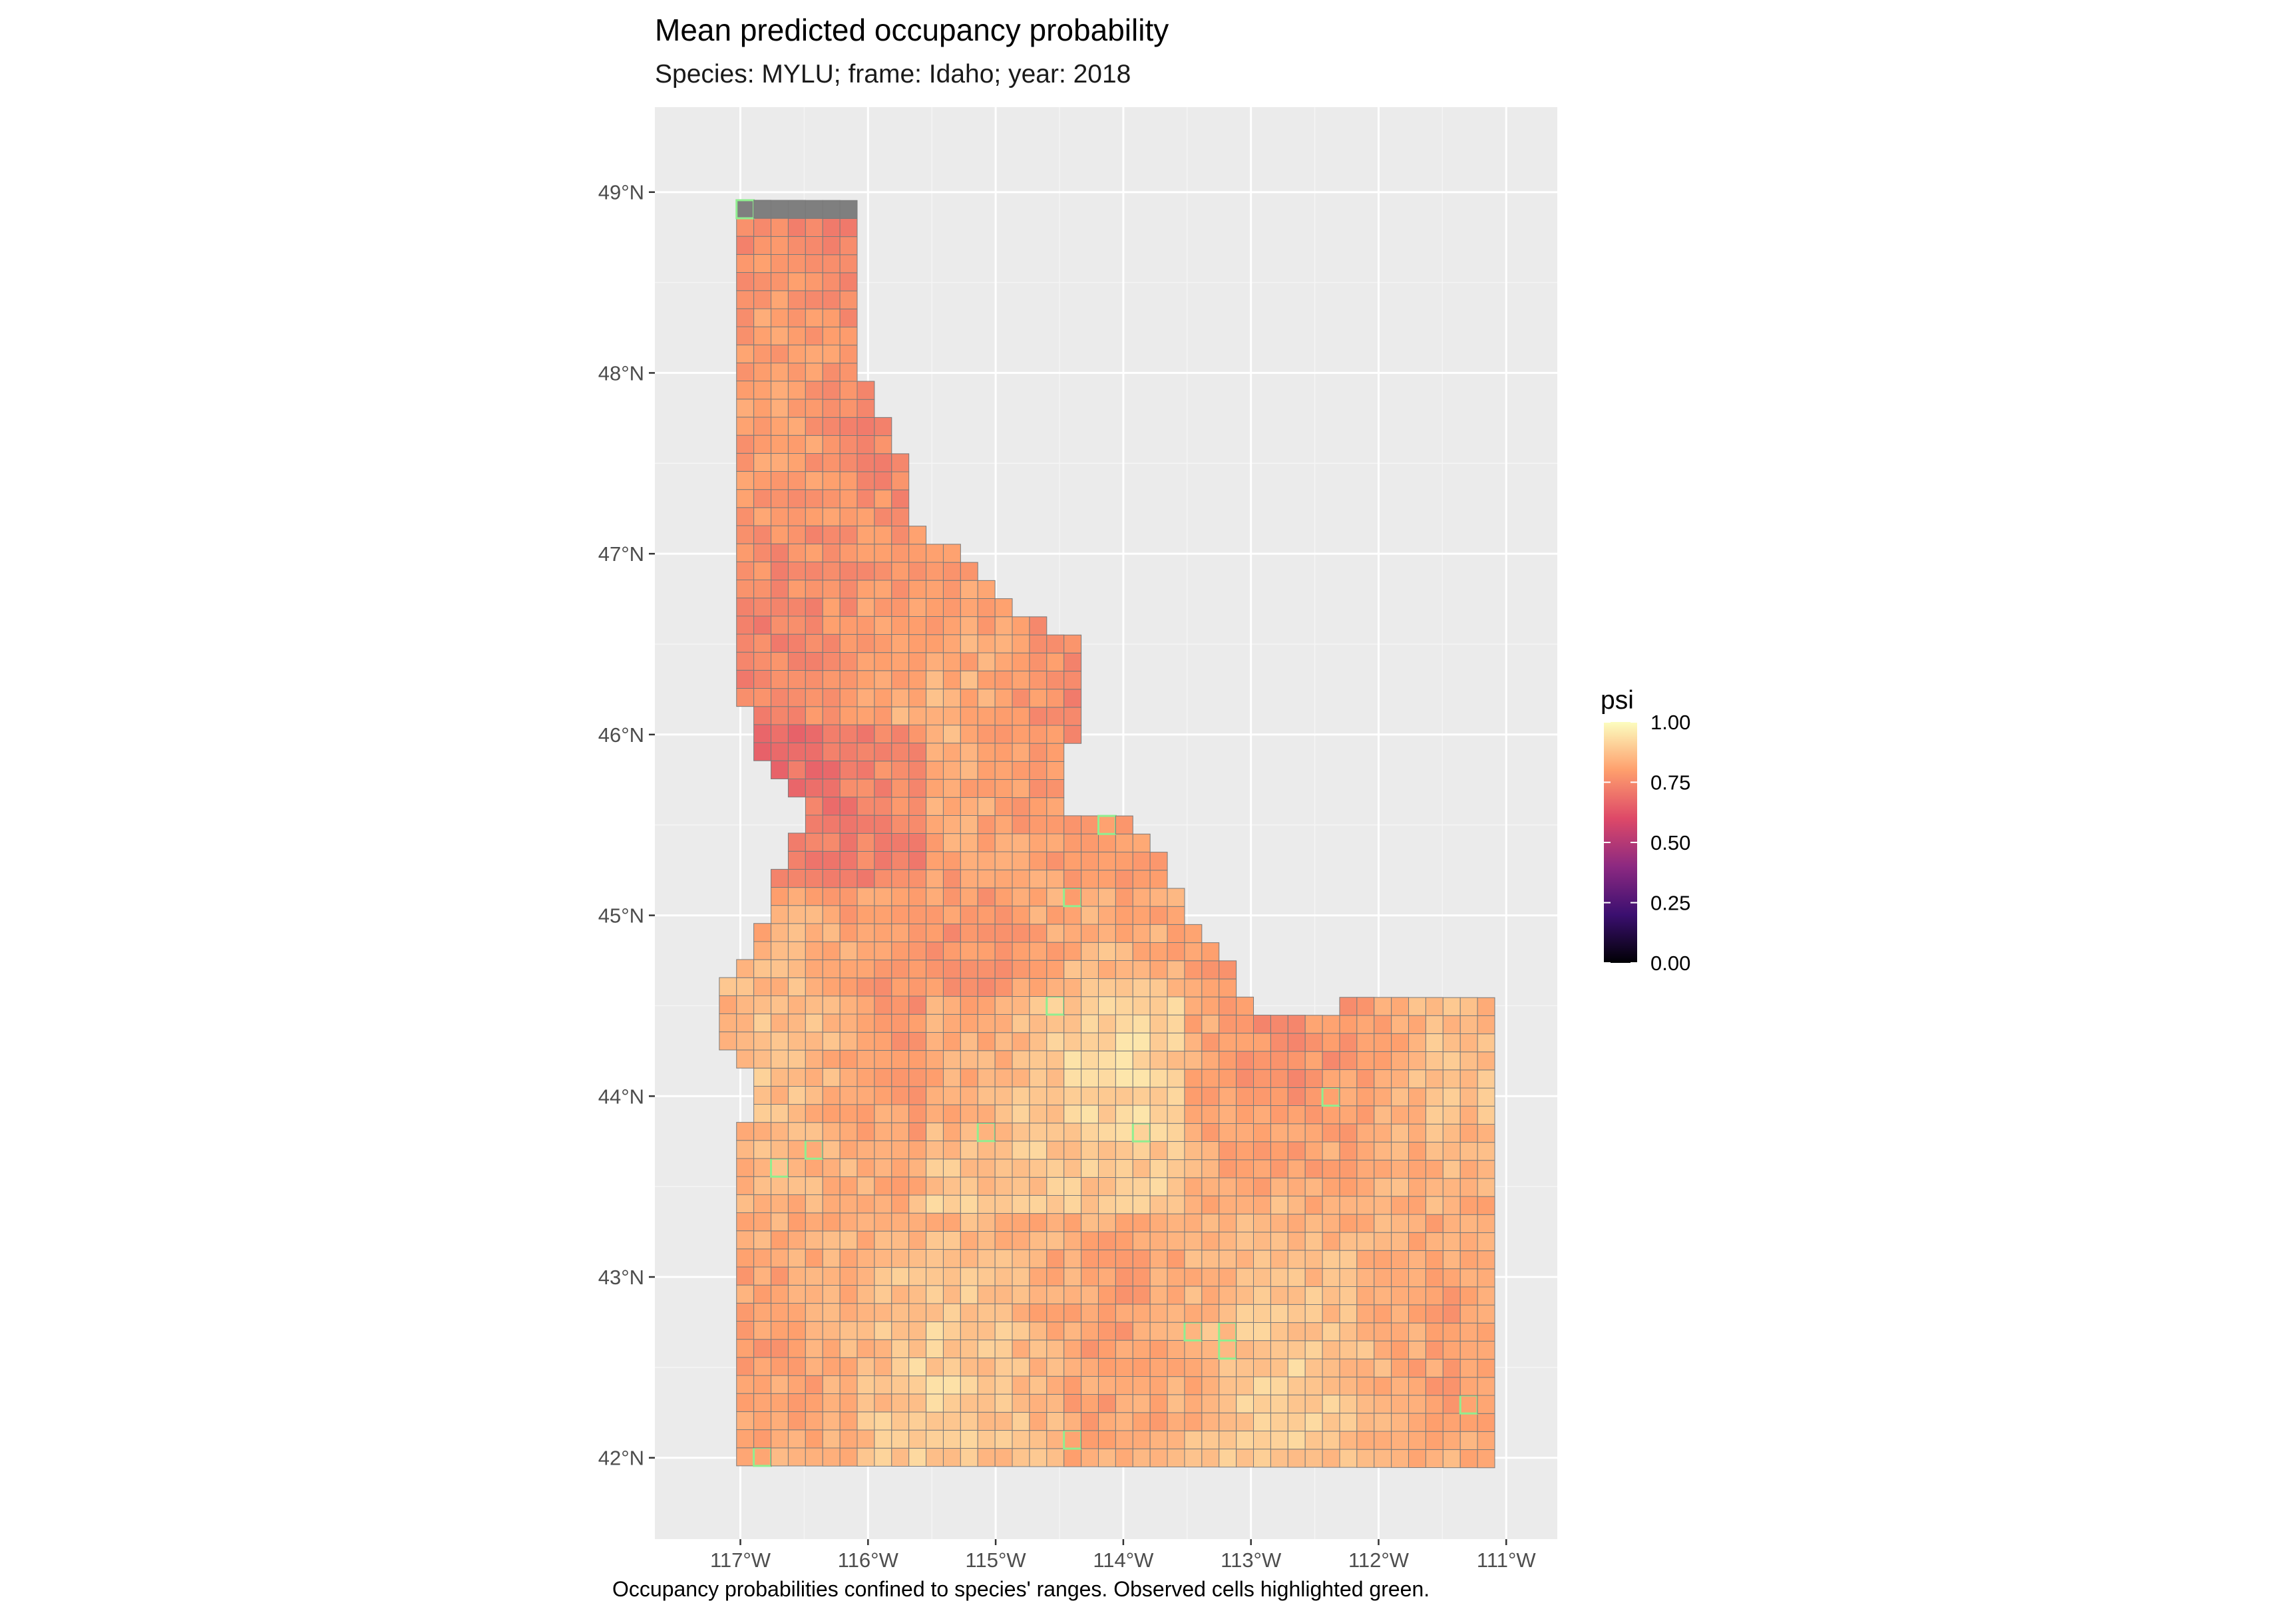 Image resolution: width=2296 pixels, height=1615 pixels. I want to click on chart-subtitle: Species: MYLU; frame: Idaho; year: 2018, so click(893, 74).